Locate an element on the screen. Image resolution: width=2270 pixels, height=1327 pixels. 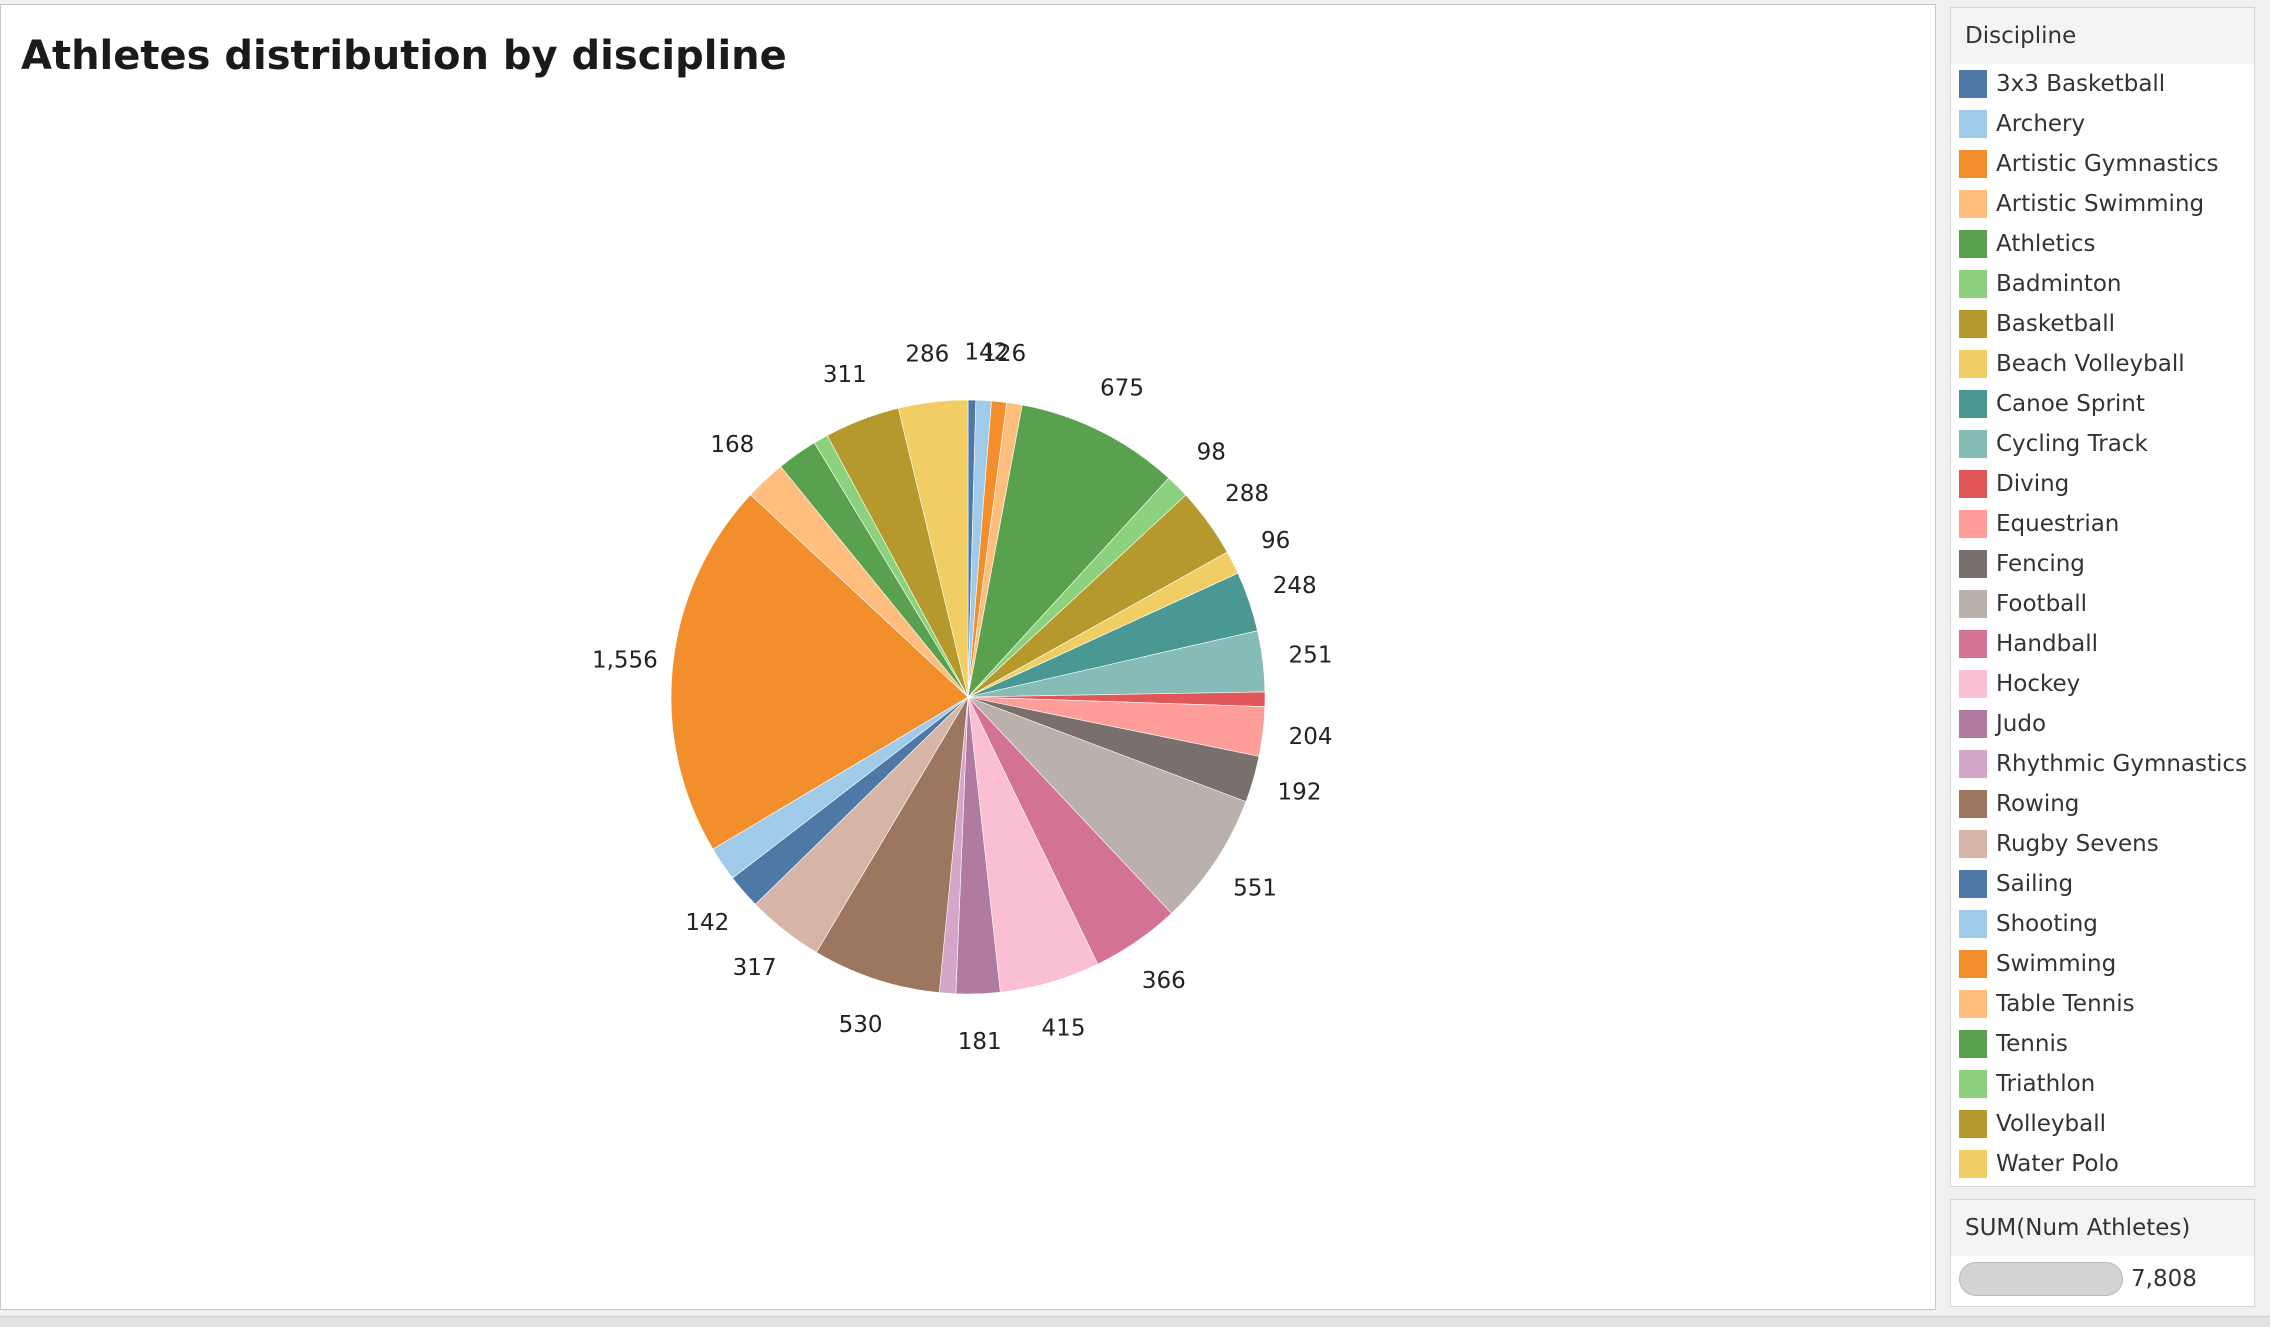
legend-label: Basketball is located at coordinates (2055, 324).